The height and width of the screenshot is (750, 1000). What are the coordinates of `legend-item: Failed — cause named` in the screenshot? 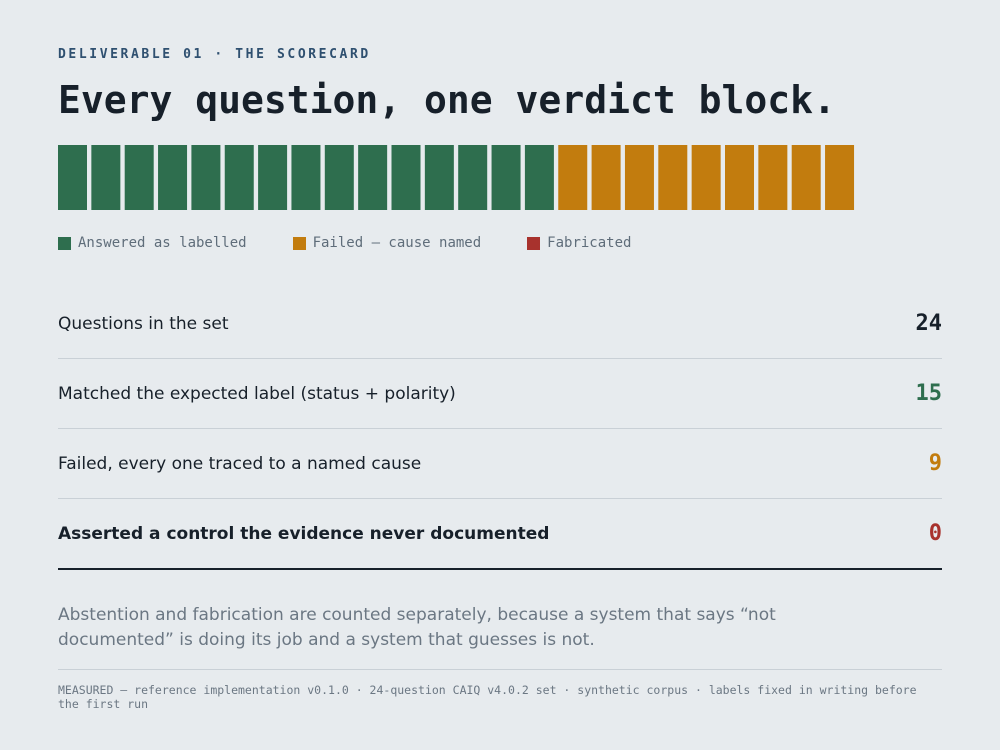 It's located at (387, 243).